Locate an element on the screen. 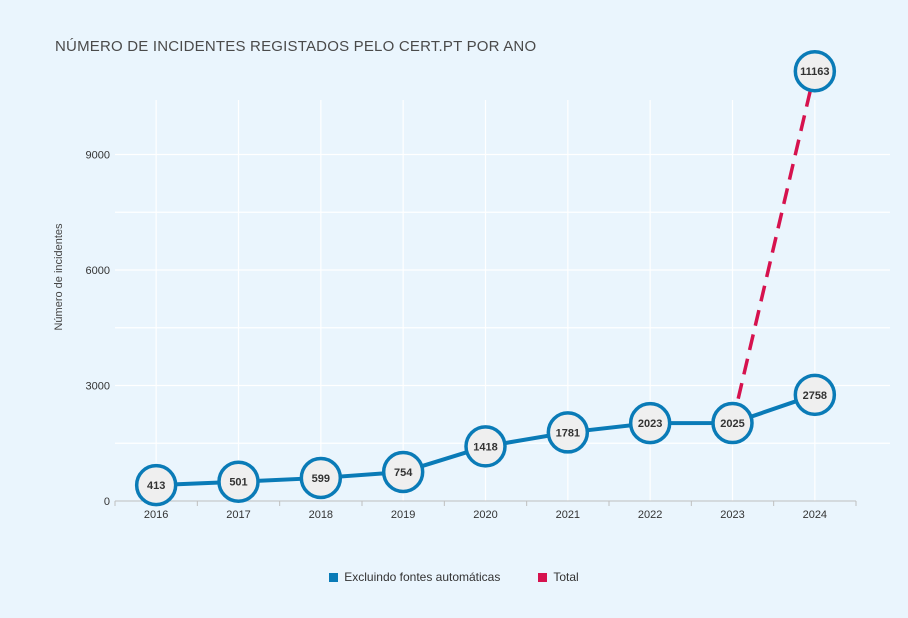  x-tick-label: 2018 is located at coordinates (321, 515).